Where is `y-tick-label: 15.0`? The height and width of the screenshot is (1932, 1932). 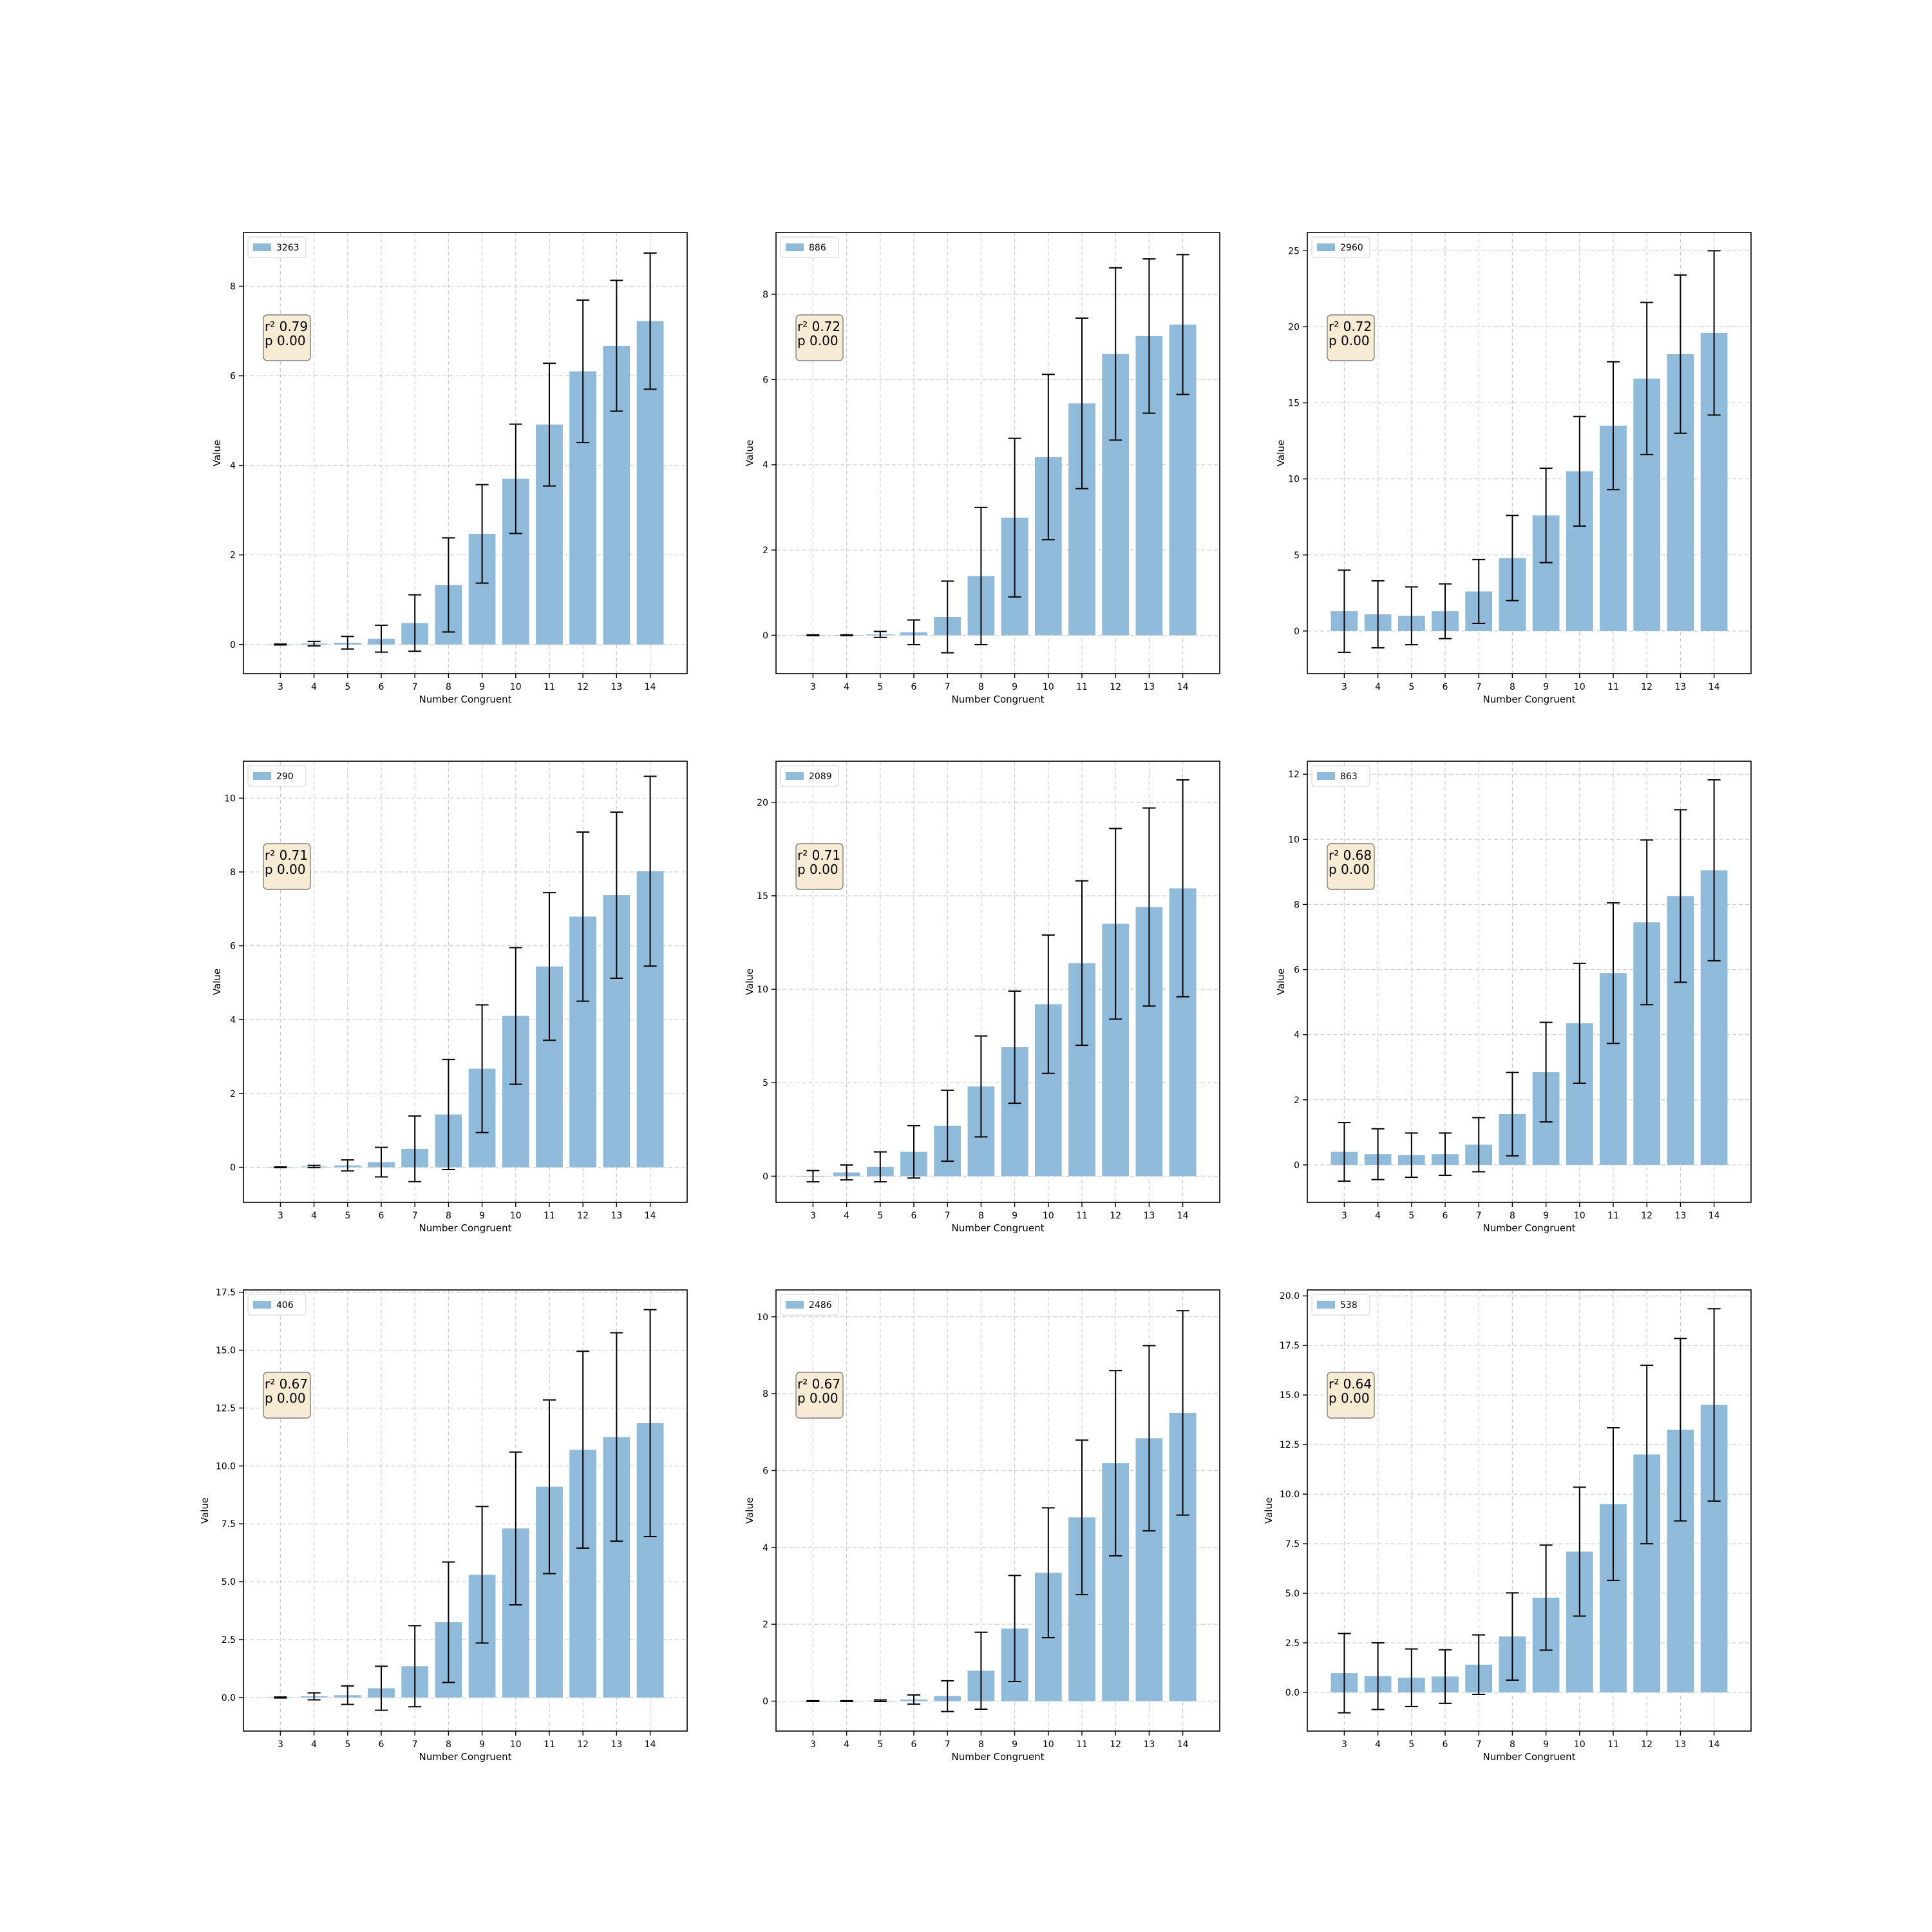 y-tick-label: 15.0 is located at coordinates (226, 1351).